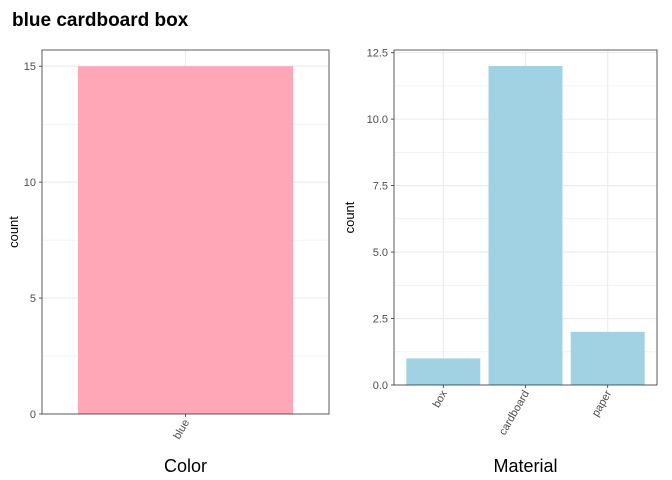 This screenshot has height=480, width=672. What do you see at coordinates (30, 183) in the screenshot?
I see `y-tick-label: 10` at bounding box center [30, 183].